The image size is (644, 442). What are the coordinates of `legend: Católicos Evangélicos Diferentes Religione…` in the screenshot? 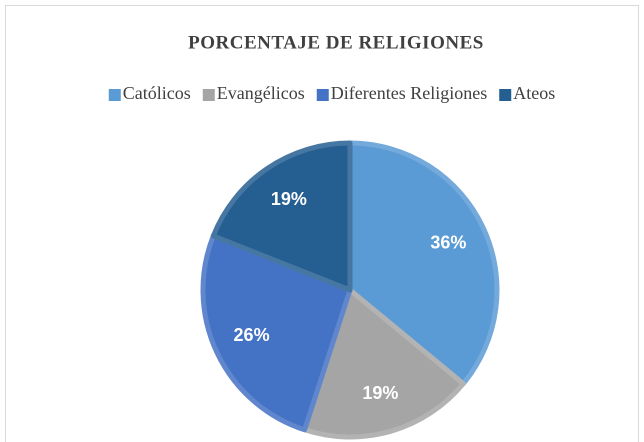 It's located at (331, 93).